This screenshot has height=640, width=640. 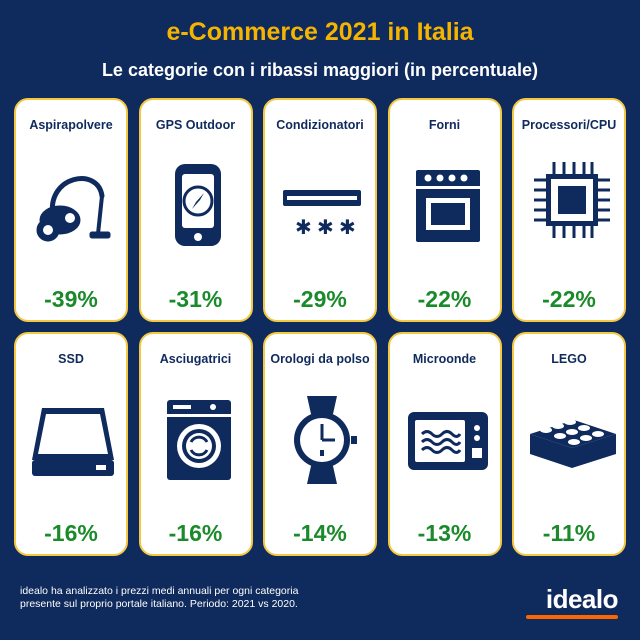 What do you see at coordinates (320, 533) in the screenshot?
I see `category-value-label: -14%` at bounding box center [320, 533].